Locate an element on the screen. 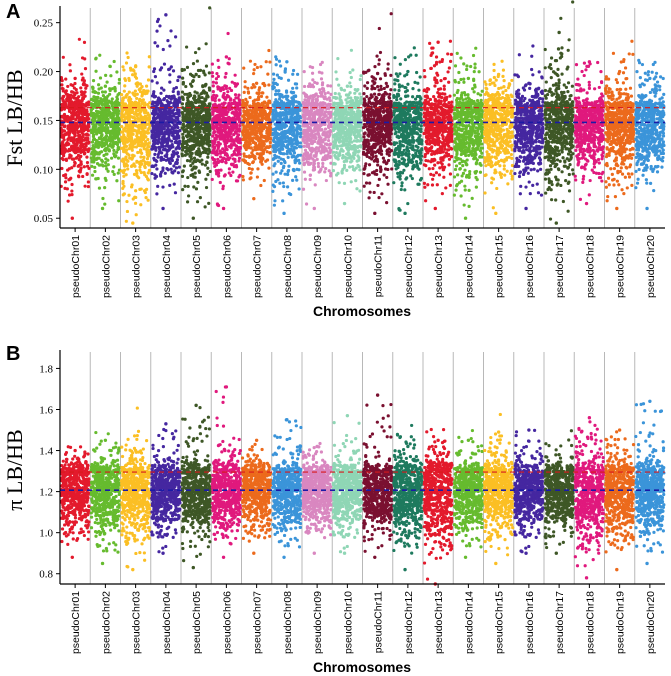  data-point-min is located at coordinates (102, 208).